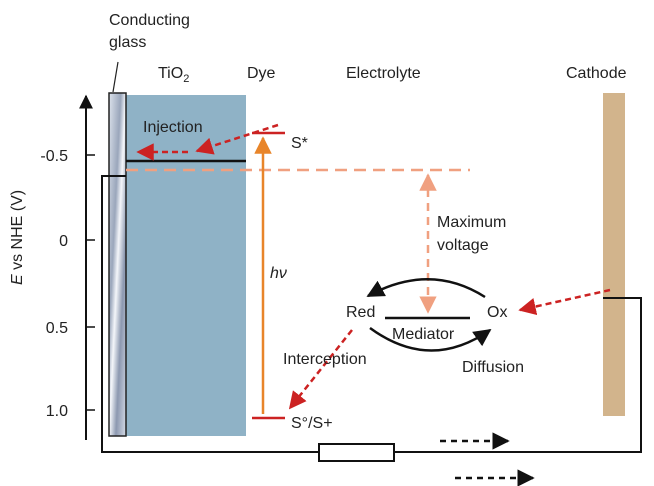  Describe the element at coordinates (278, 273) in the screenshot. I see `hv-label: hν` at that location.